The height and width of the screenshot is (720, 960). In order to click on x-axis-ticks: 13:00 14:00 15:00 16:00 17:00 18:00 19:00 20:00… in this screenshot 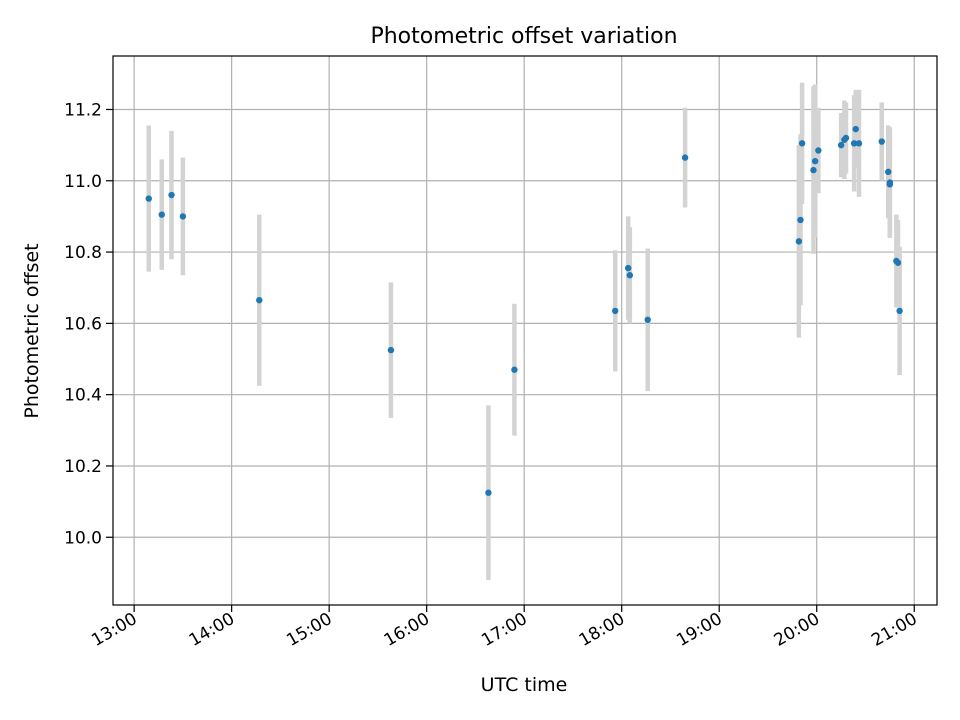, I will do `click(504, 628)`.